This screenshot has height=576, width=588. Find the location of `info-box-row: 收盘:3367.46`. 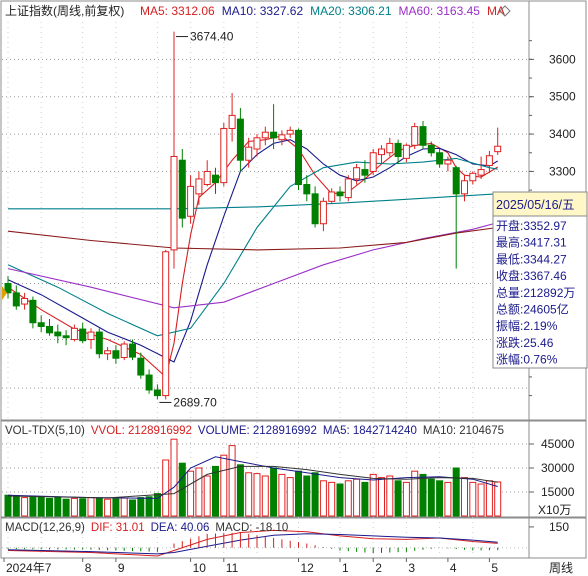

info-box-row: 收盘:3367.46 is located at coordinates (531, 275).